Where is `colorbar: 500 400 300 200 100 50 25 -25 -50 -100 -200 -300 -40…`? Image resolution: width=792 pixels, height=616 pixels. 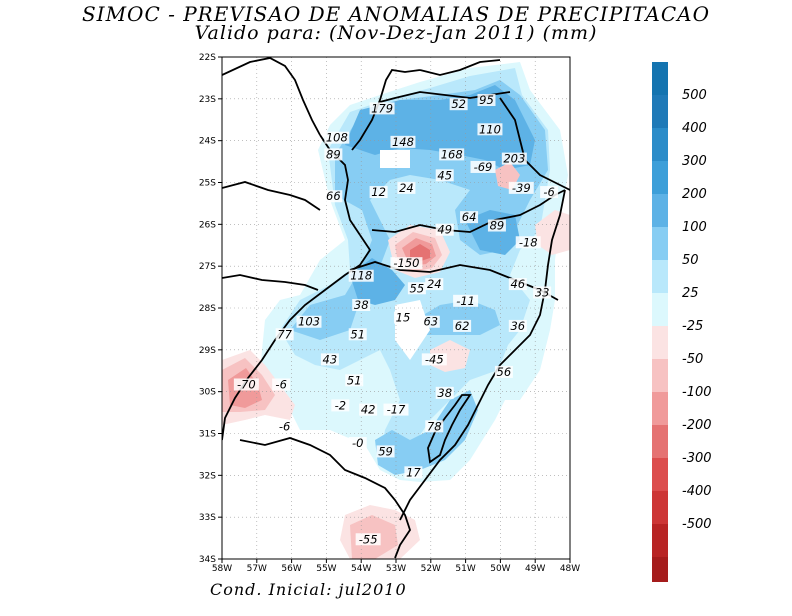
colorbar: 500 400 300 200 100 50 25 -25 -50 -100 -200 -300 -40… is located at coordinates (682, 322).